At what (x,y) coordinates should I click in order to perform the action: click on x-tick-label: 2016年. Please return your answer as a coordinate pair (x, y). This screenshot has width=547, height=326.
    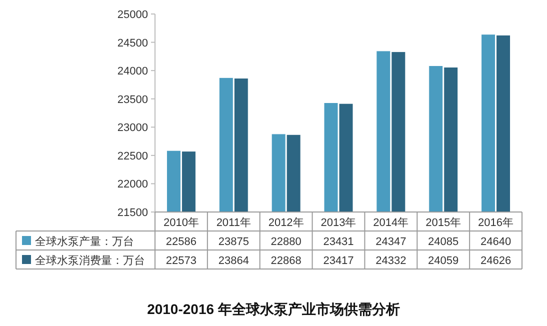
    Looking at the image, I should click on (496, 223).